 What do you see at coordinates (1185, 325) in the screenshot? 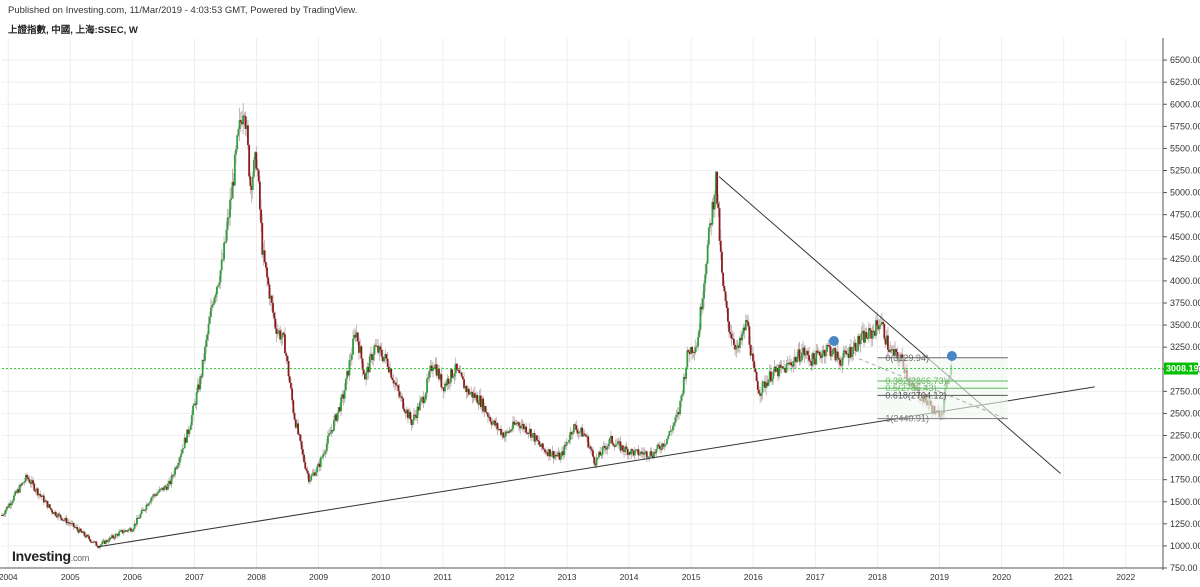
I see `y-tick-label: 3500.00` at bounding box center [1185, 325].